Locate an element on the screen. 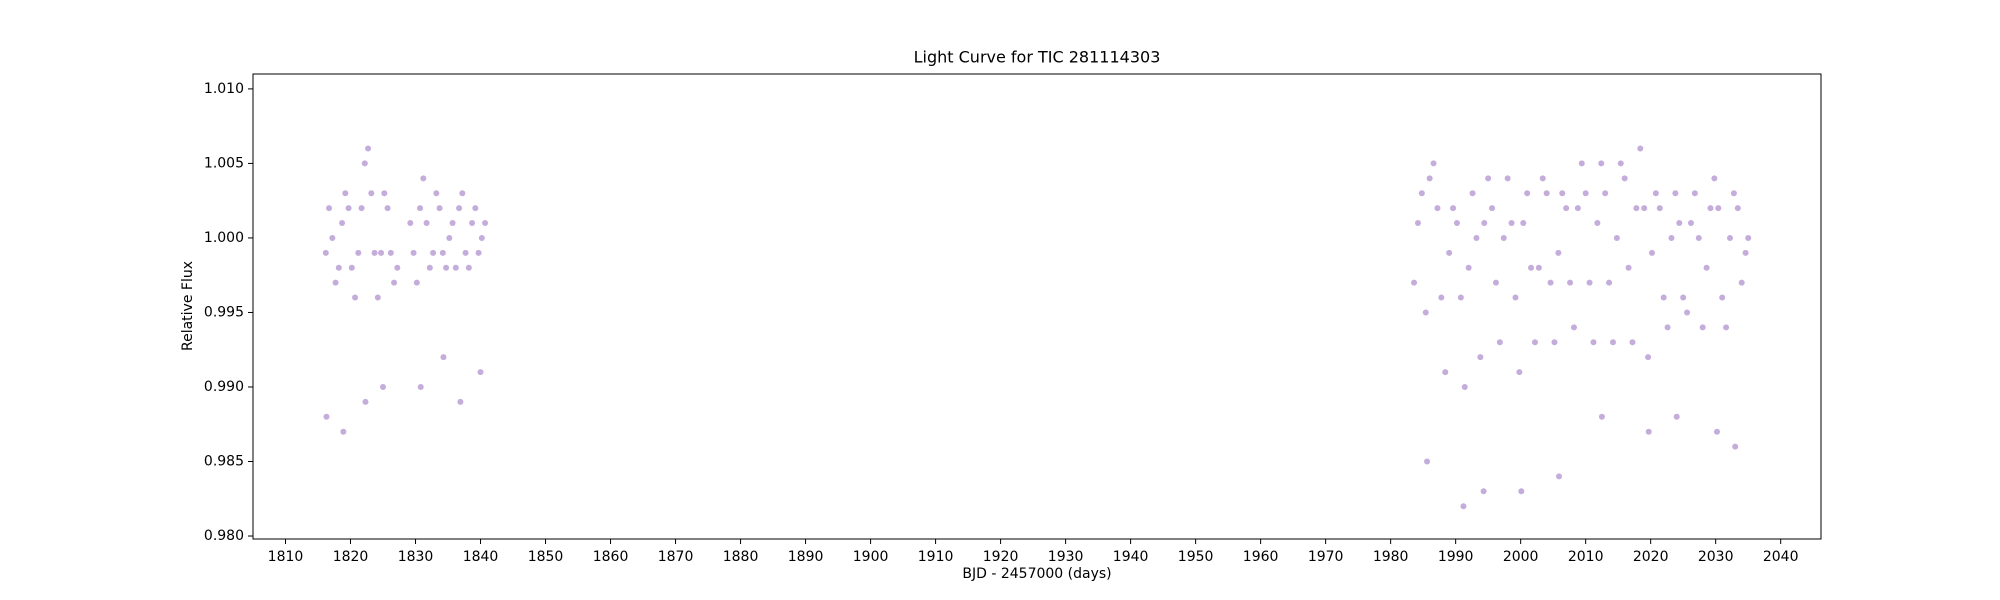  x-tick-label: 1890 is located at coordinates (806, 557).